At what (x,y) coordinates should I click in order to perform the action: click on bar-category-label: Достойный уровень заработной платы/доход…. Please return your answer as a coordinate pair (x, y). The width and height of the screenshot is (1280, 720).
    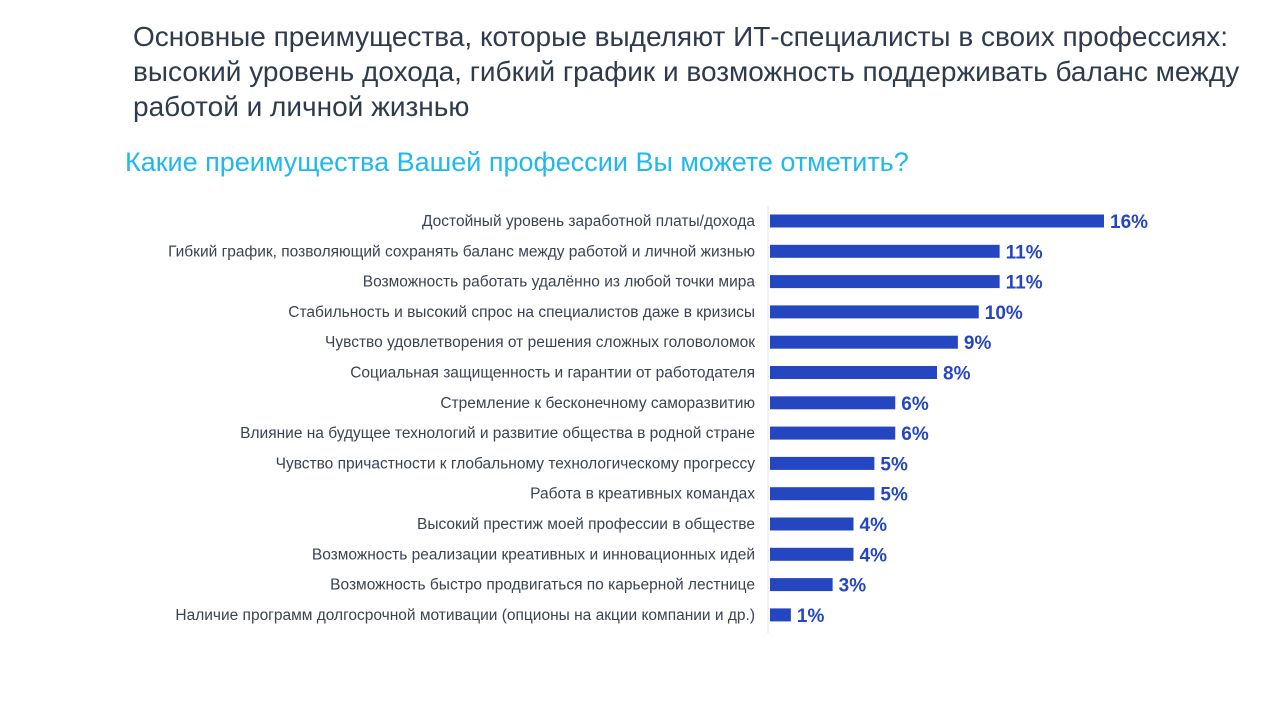
    Looking at the image, I should click on (588, 221).